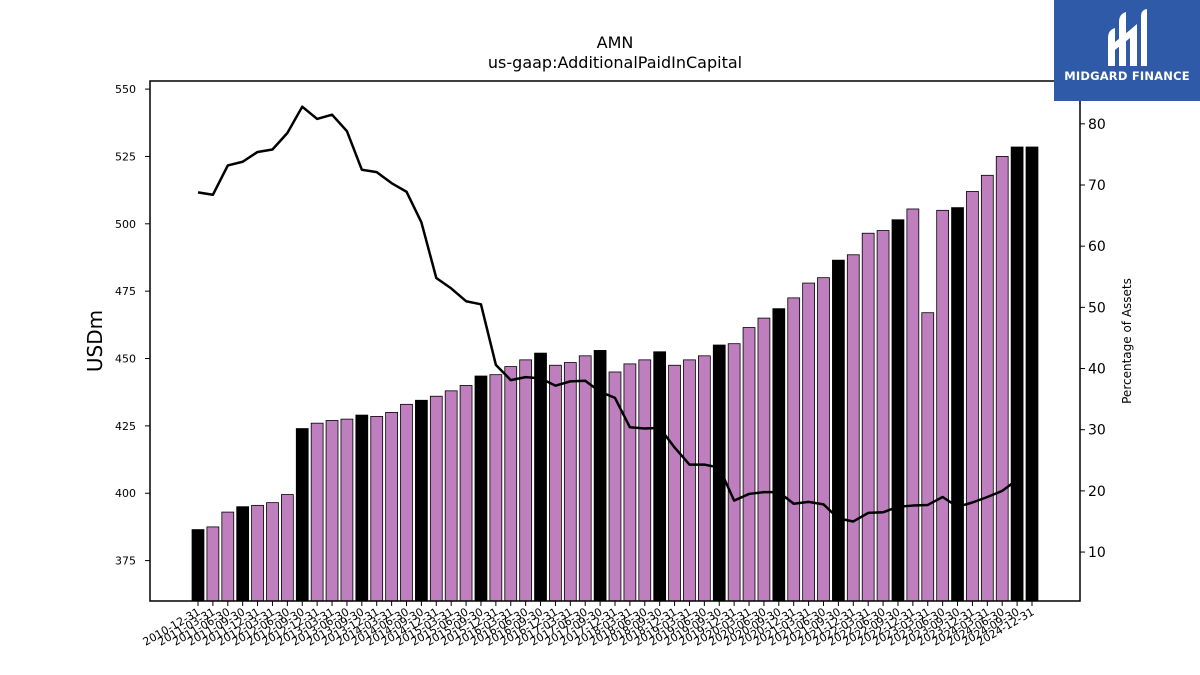 The image size is (1200, 675). Describe the element at coordinates (132, 325) in the screenshot. I see `left-axis: 375 400 425 450 475 500 525 550` at that location.